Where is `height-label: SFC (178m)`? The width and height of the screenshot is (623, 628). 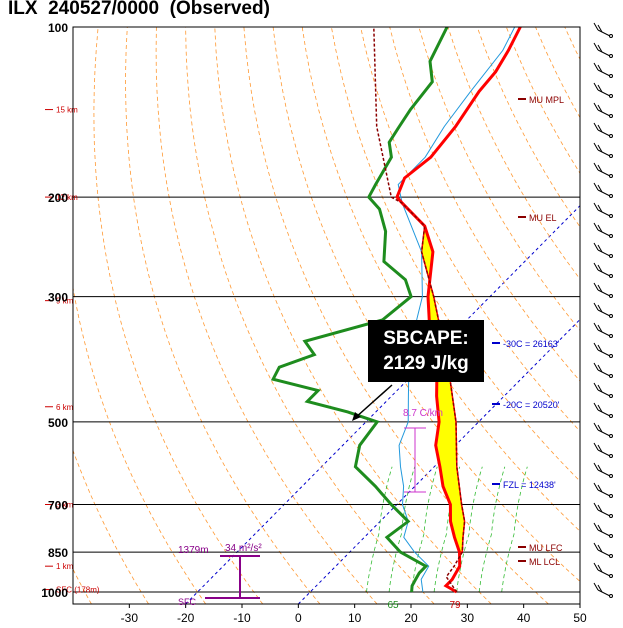 height-label: SFC (178m) is located at coordinates (78, 590).